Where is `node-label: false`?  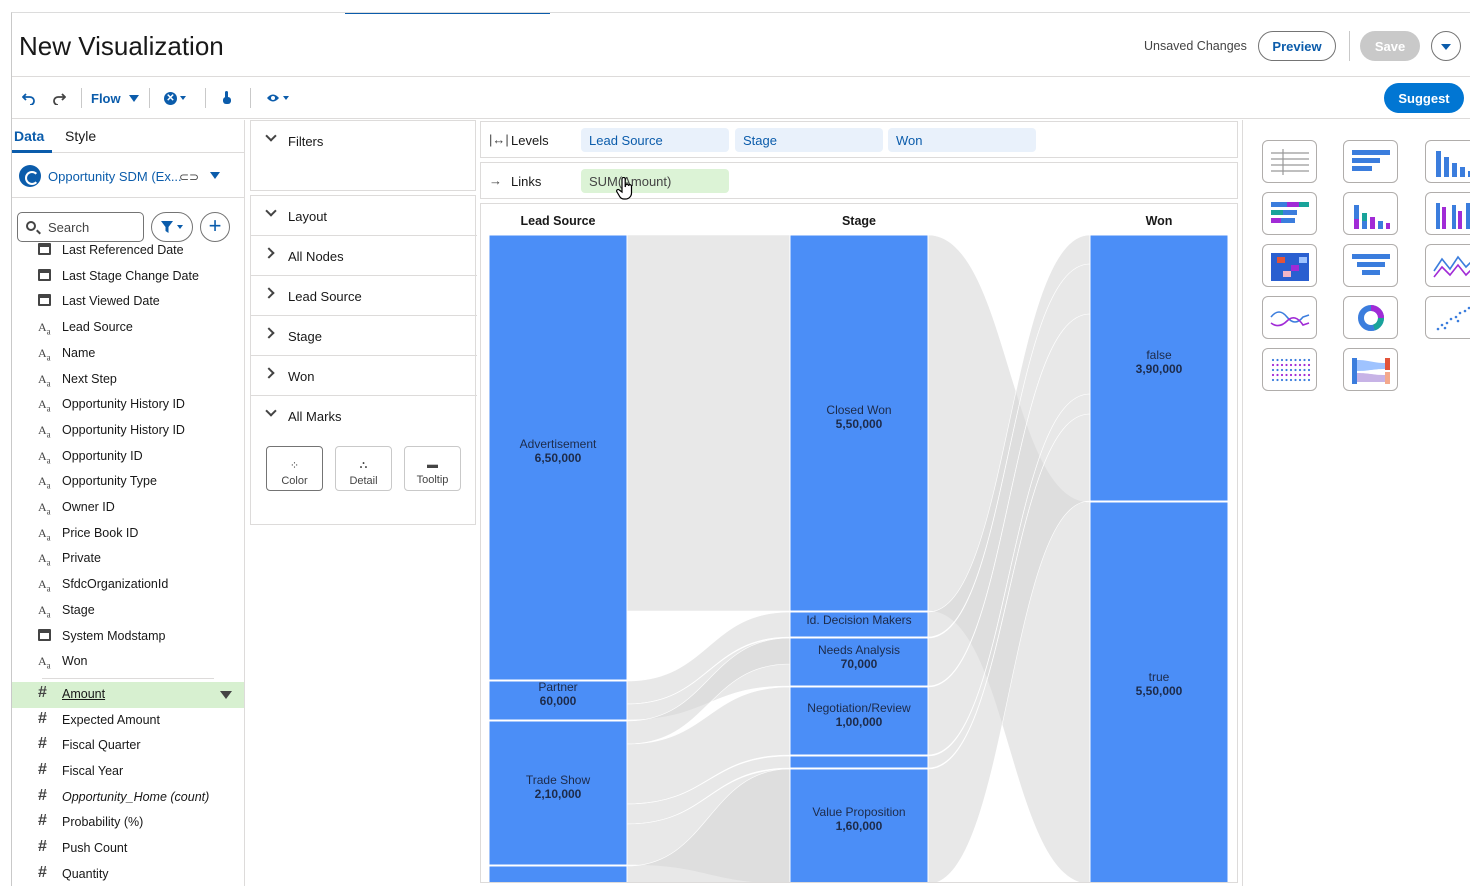
node-label: false is located at coordinates (1159, 355).